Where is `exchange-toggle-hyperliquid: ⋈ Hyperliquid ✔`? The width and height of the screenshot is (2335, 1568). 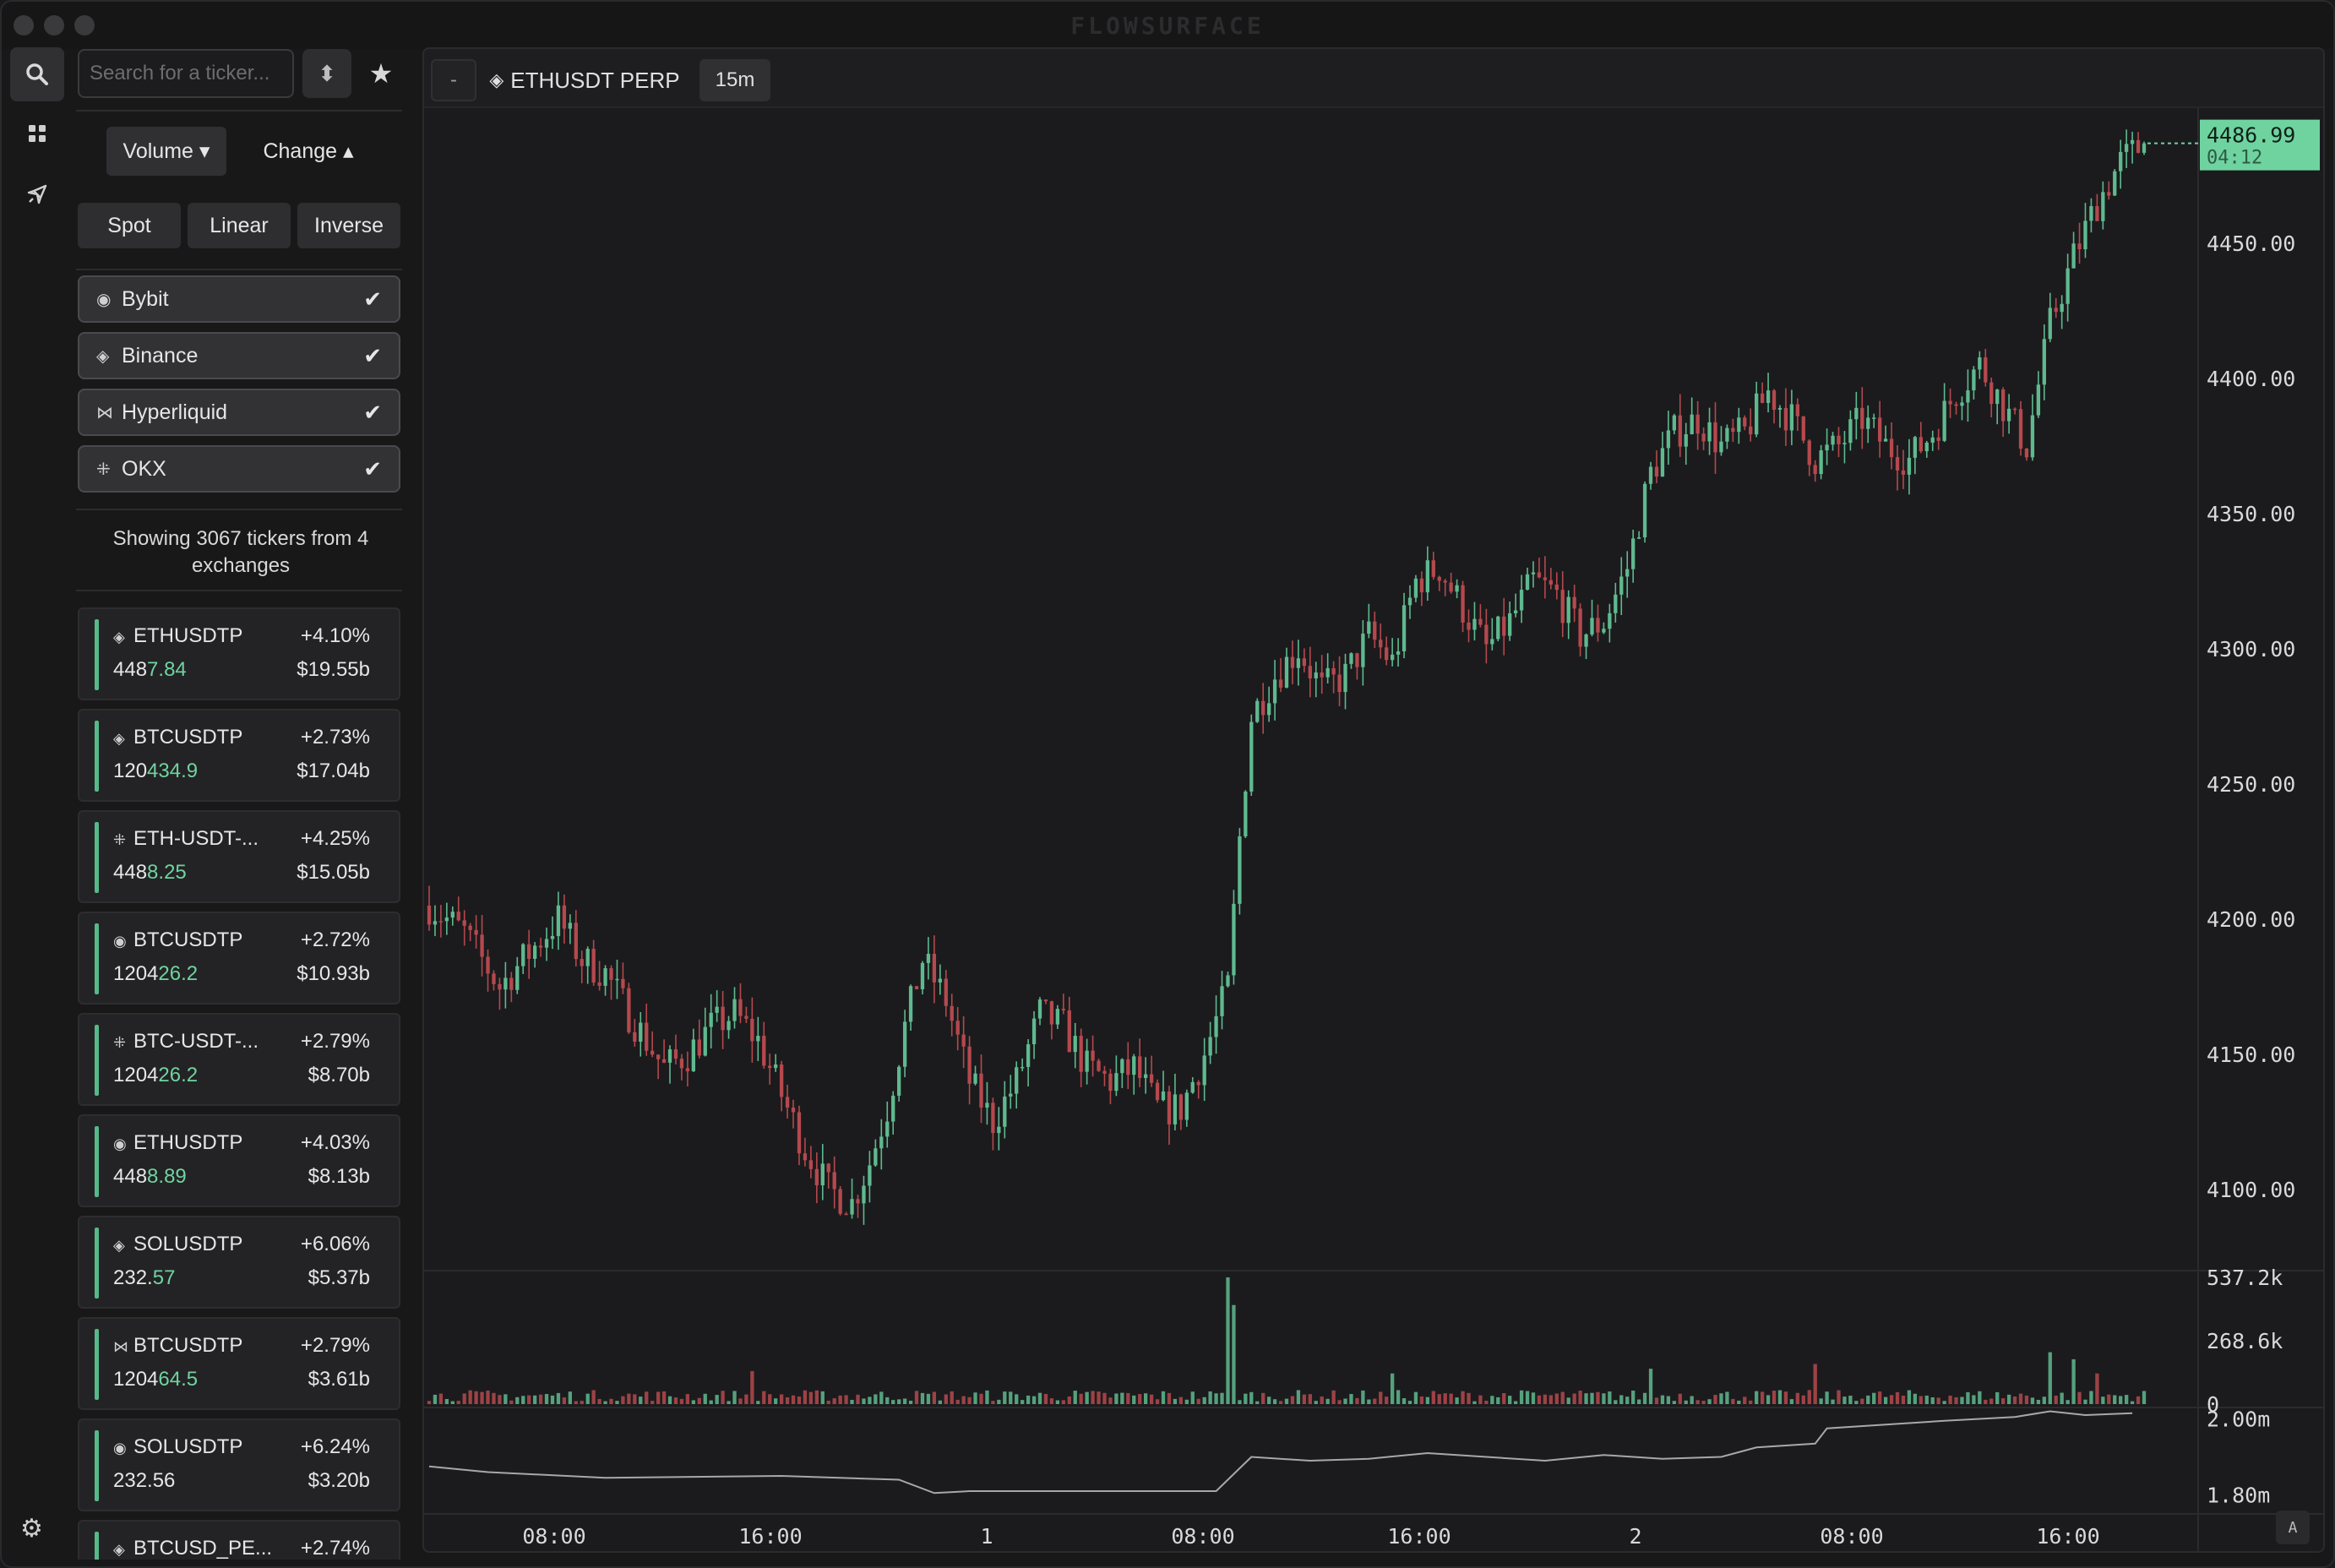
exchange-toggle-hyperliquid: ⋈ Hyperliquid ✔ is located at coordinates (239, 412).